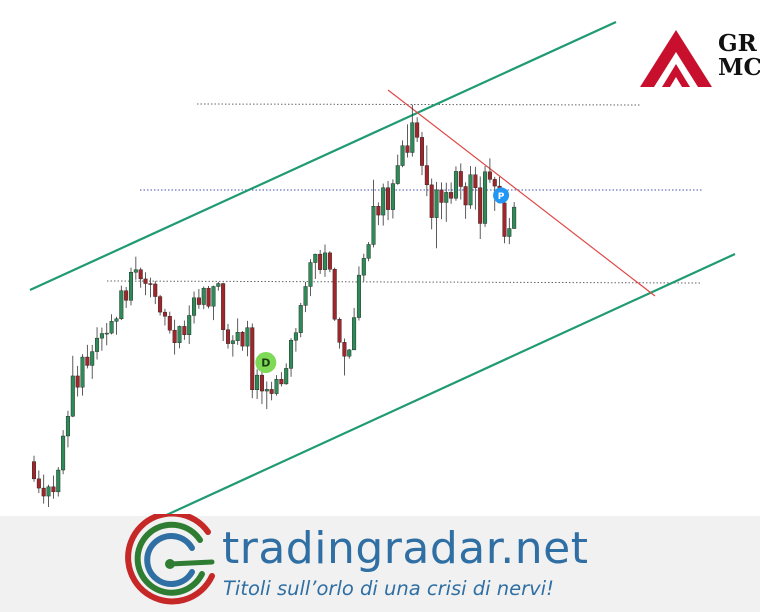  I want to click on brand-tagline: Titoli sull’orlo di una crisi di nervi!, so click(388, 588).